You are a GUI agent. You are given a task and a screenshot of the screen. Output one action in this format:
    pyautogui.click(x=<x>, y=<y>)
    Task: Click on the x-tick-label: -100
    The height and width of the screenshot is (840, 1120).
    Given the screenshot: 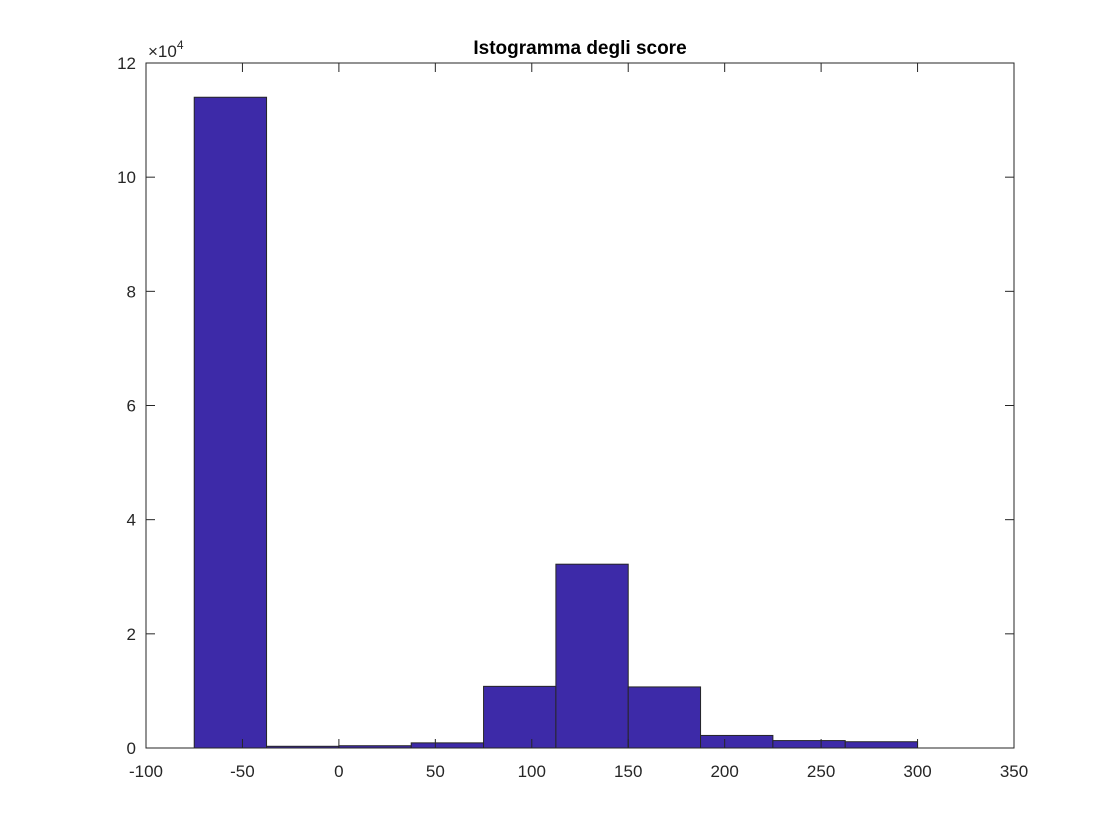 What is the action you would take?
    pyautogui.click(x=146, y=771)
    